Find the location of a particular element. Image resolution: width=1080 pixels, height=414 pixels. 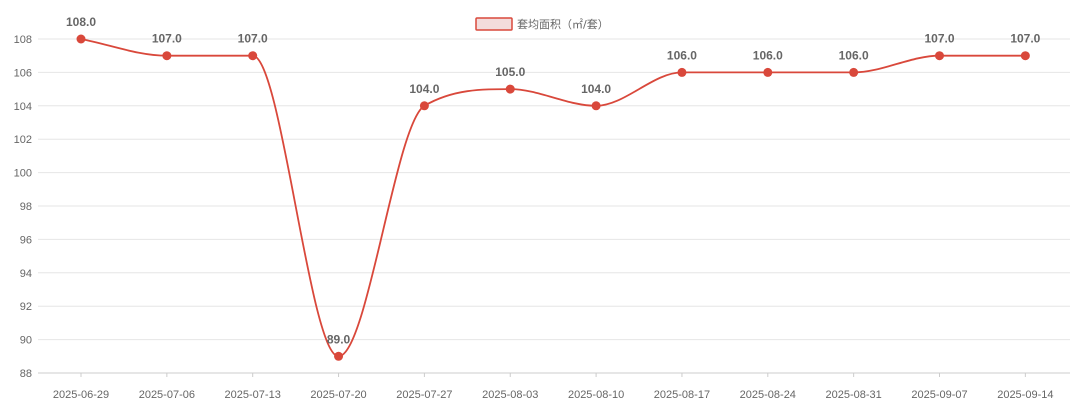

y-tick-label: 88 is located at coordinates (26, 374).